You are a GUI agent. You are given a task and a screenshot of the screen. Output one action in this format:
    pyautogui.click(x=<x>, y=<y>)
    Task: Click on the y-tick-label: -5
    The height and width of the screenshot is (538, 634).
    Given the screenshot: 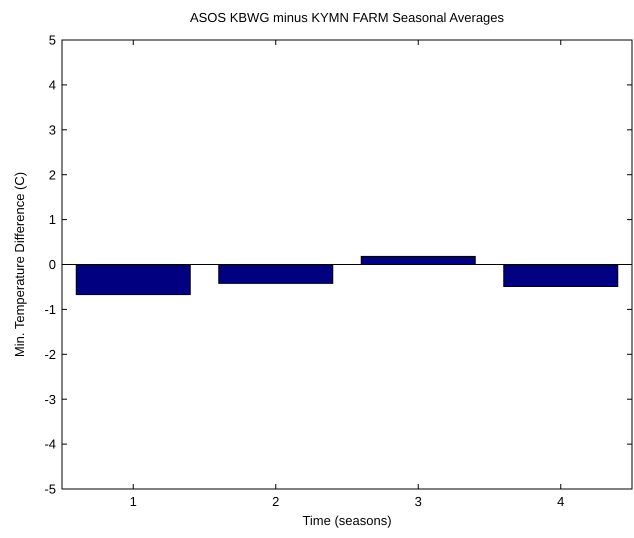 What is the action you would take?
    pyautogui.click(x=50, y=489)
    